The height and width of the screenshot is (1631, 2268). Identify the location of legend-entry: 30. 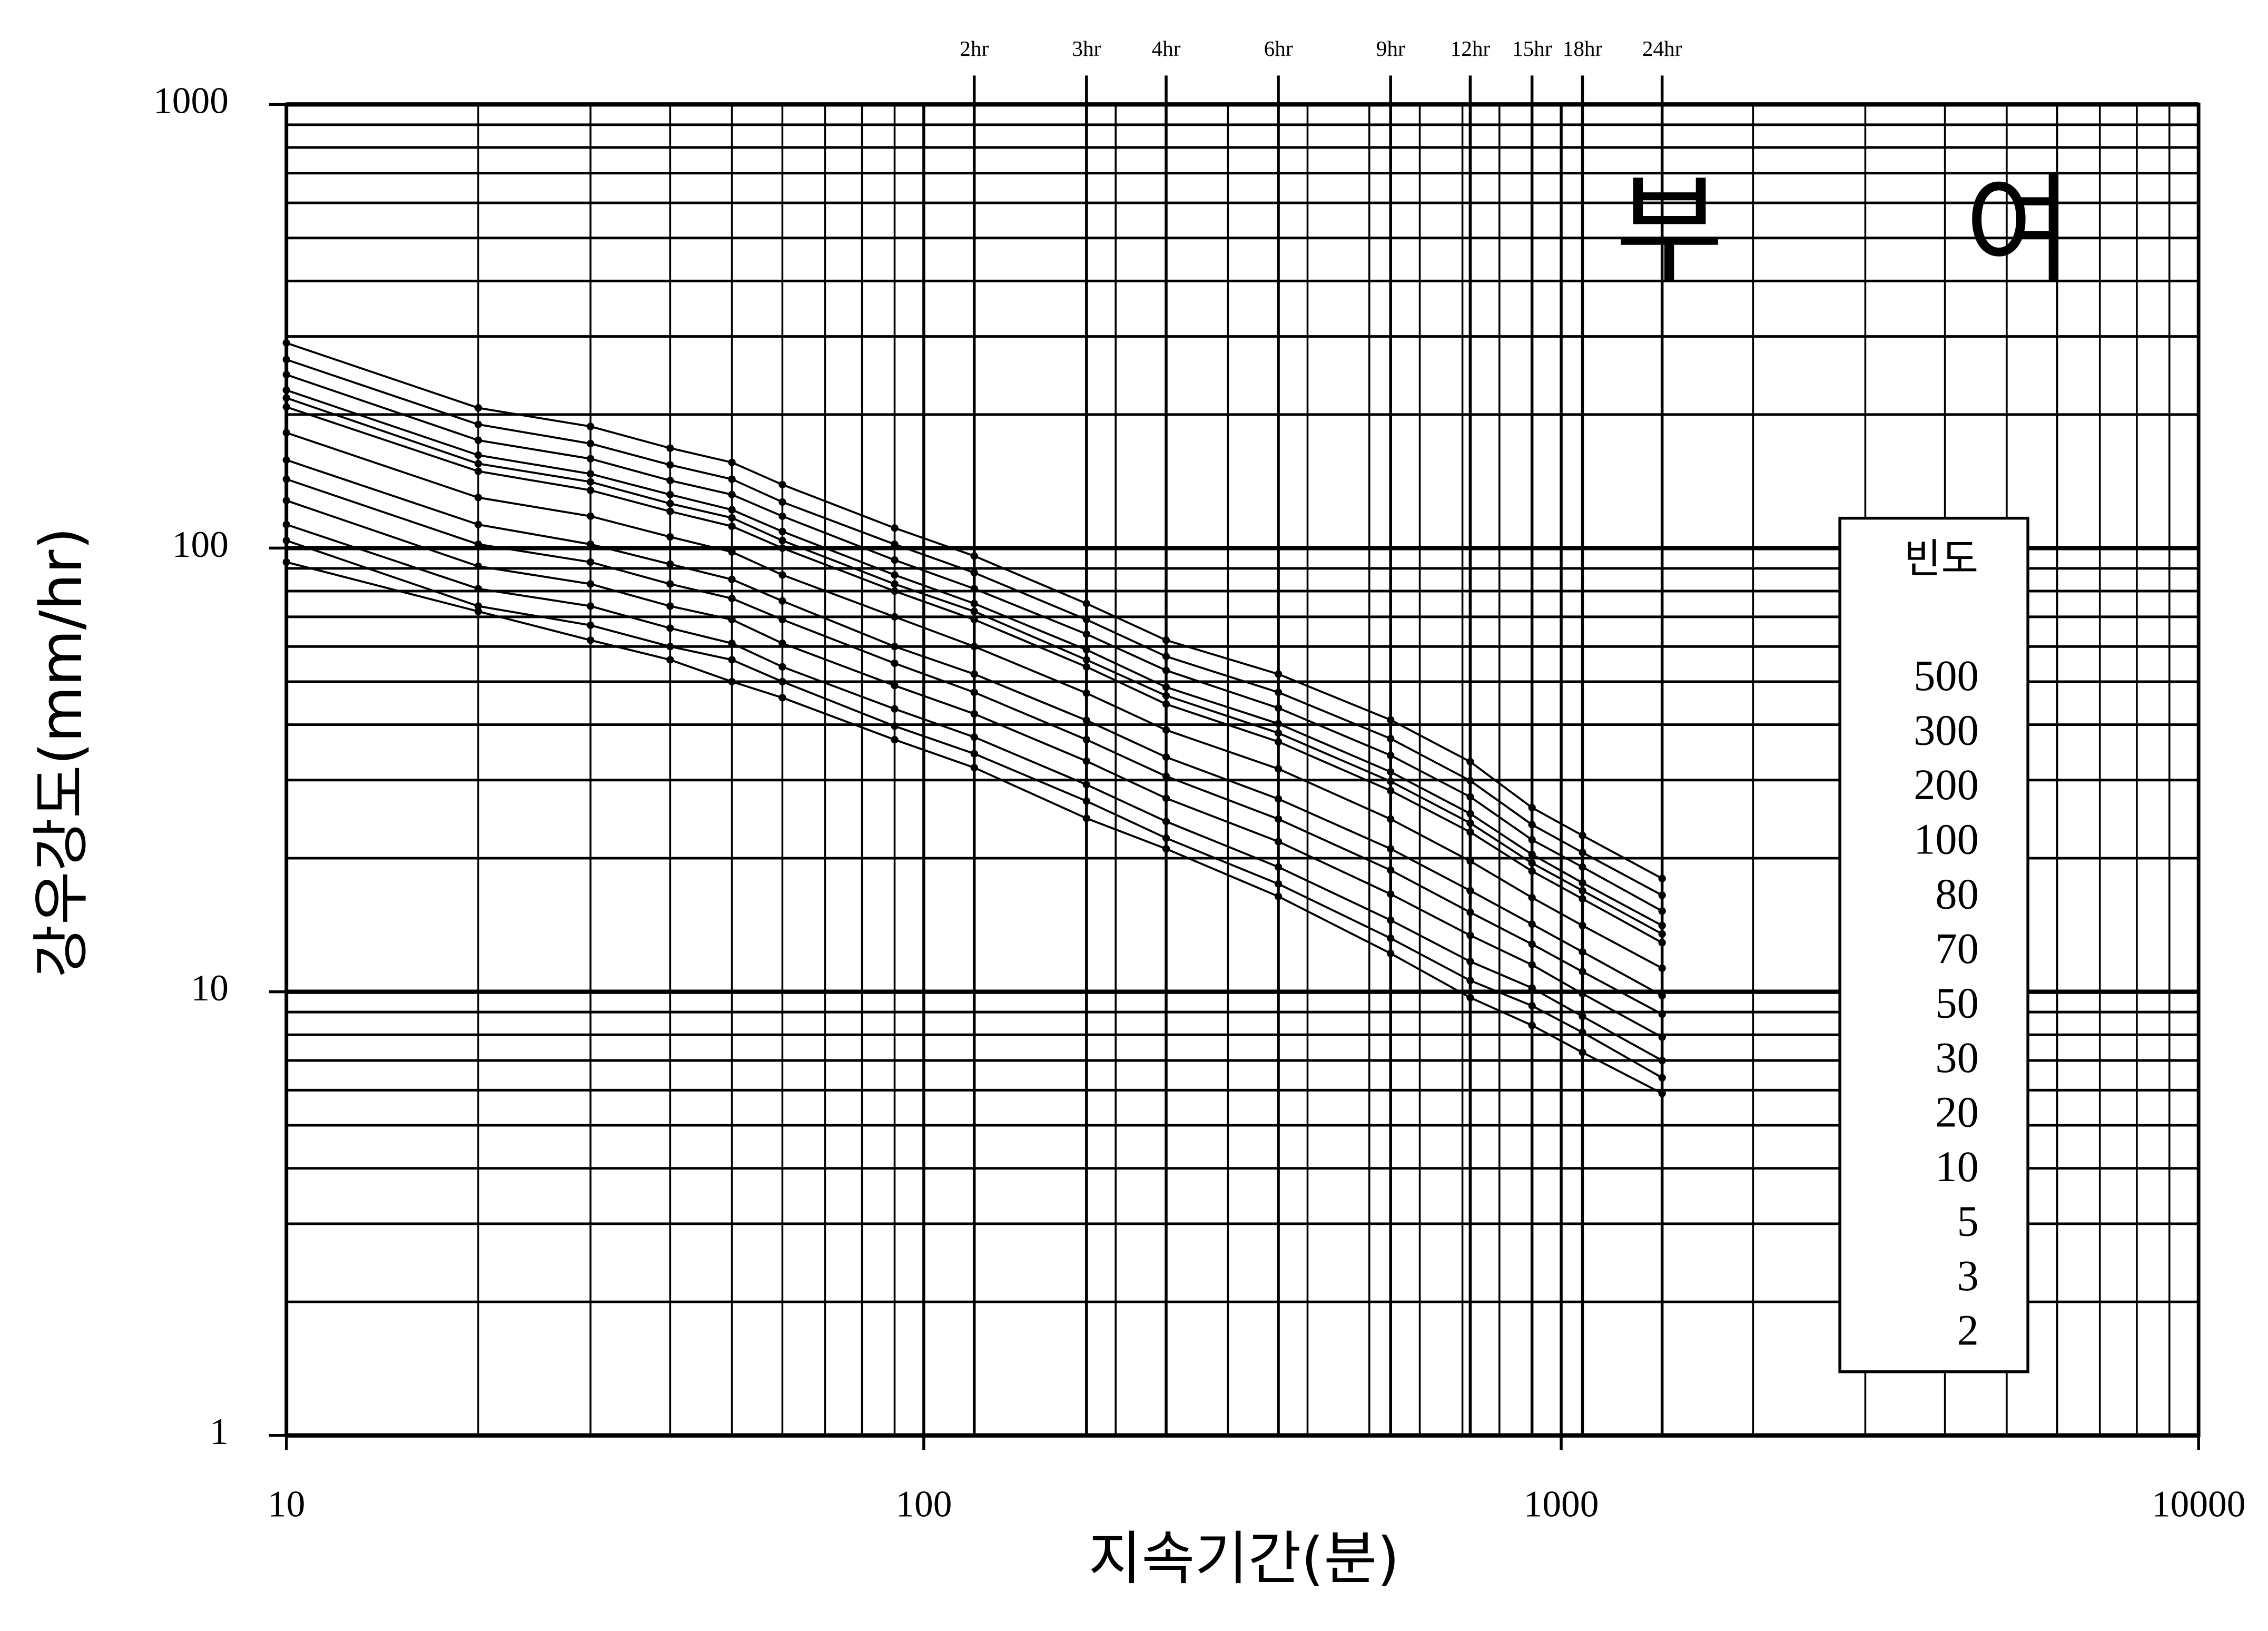
(1957, 1058).